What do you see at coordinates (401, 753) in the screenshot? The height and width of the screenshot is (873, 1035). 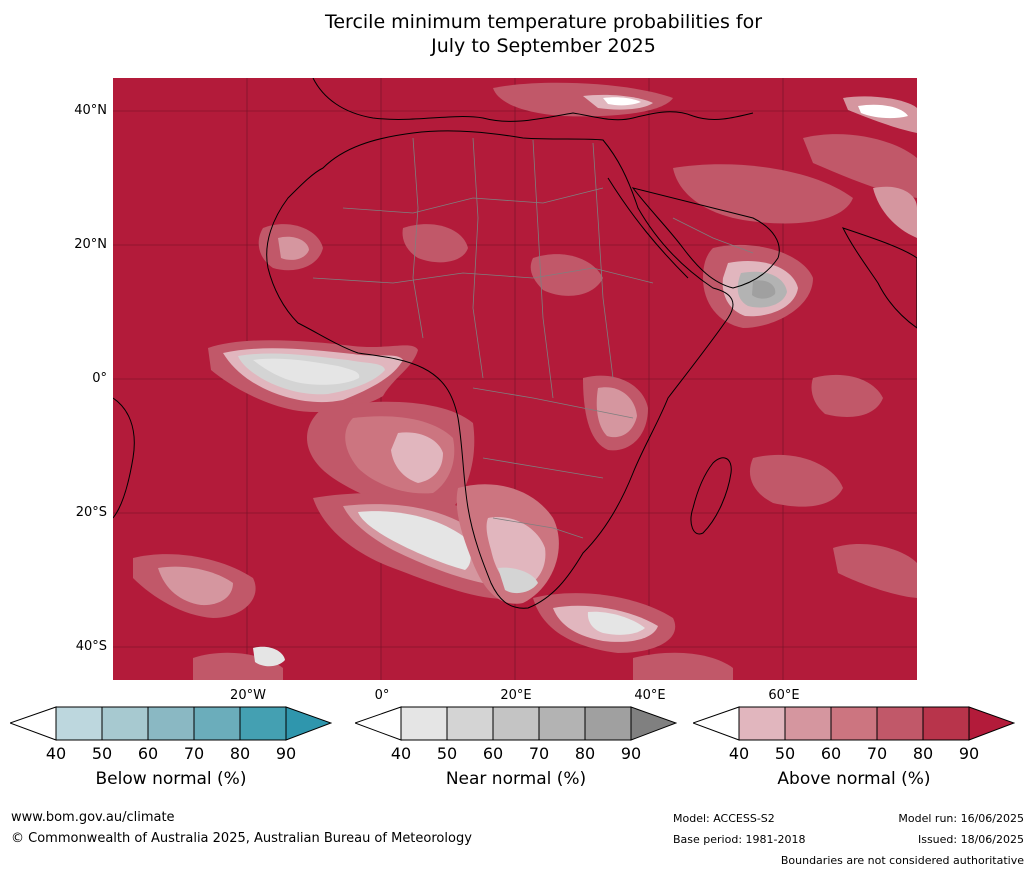 I see `colorbar-near-tick: 40` at bounding box center [401, 753].